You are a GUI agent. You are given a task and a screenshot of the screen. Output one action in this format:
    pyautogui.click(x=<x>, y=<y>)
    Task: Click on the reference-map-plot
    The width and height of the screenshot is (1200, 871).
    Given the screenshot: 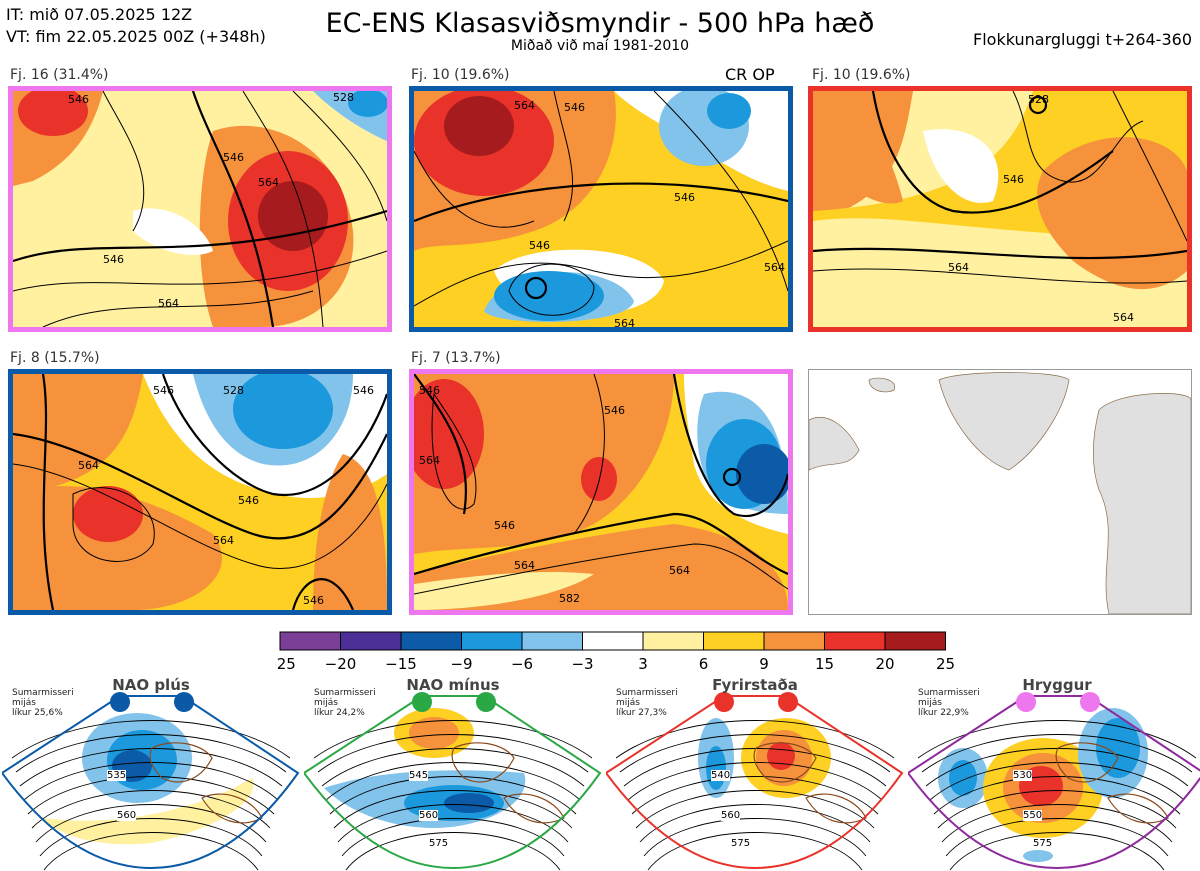 What is the action you would take?
    pyautogui.click(x=1000, y=493)
    